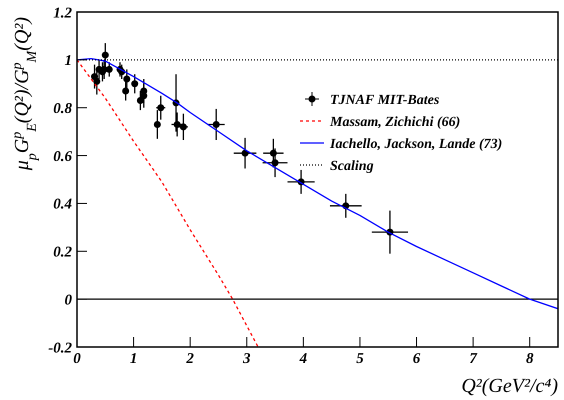 The height and width of the screenshot is (400, 564). I want to click on y-tick-label: -0.2, so click(60, 348).